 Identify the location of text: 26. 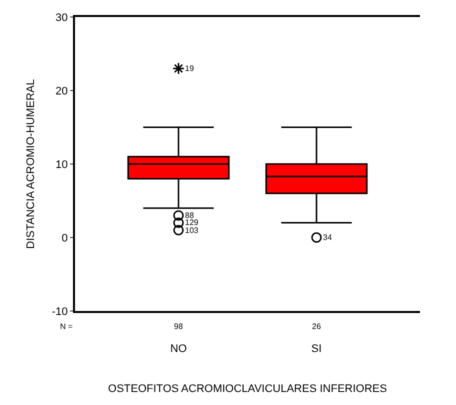
(317, 326).